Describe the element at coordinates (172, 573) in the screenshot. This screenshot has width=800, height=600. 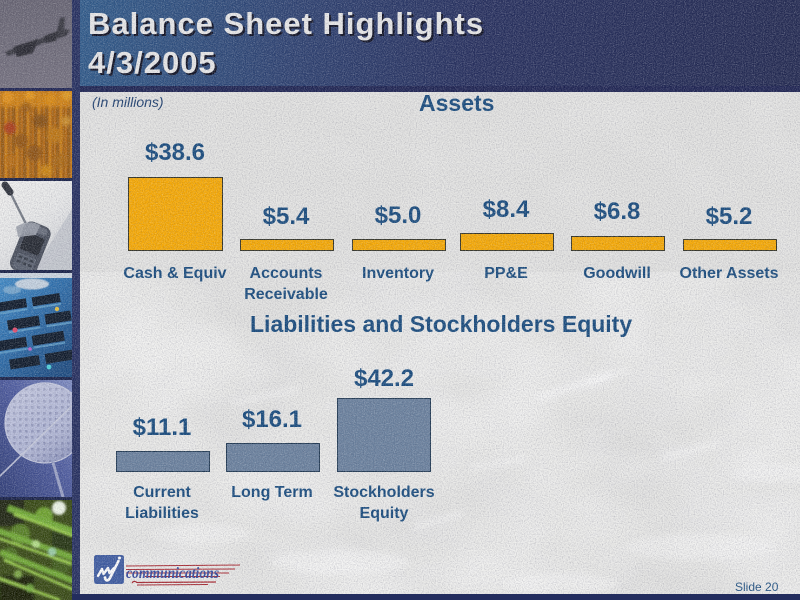
I see `svg-text: communications` at that location.